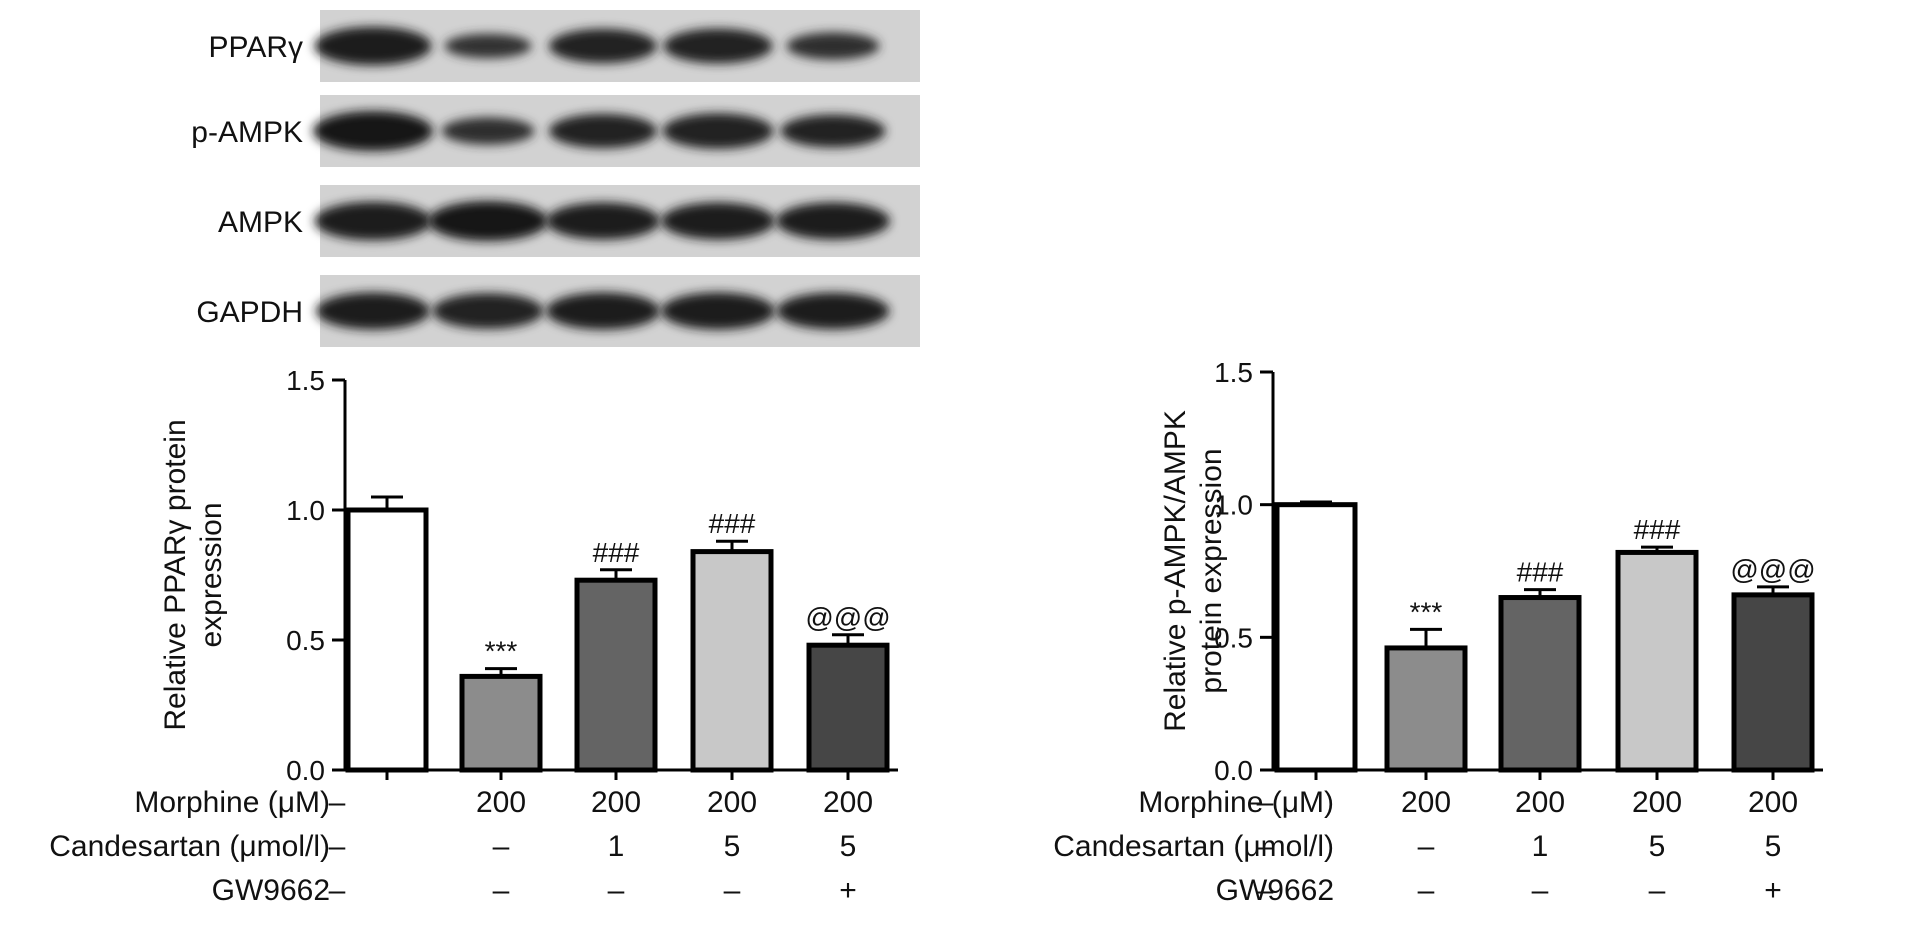 The image size is (1913, 928). Describe the element at coordinates (193, 574) in the screenshot. I see `y-axis-label: Relative PPARγ protein expression` at that location.